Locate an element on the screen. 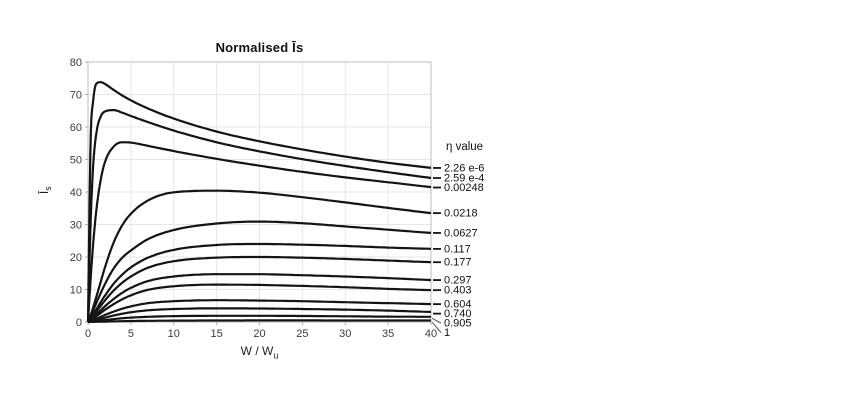 The image size is (850, 400). y-tick-label: 50 is located at coordinates (76, 161).